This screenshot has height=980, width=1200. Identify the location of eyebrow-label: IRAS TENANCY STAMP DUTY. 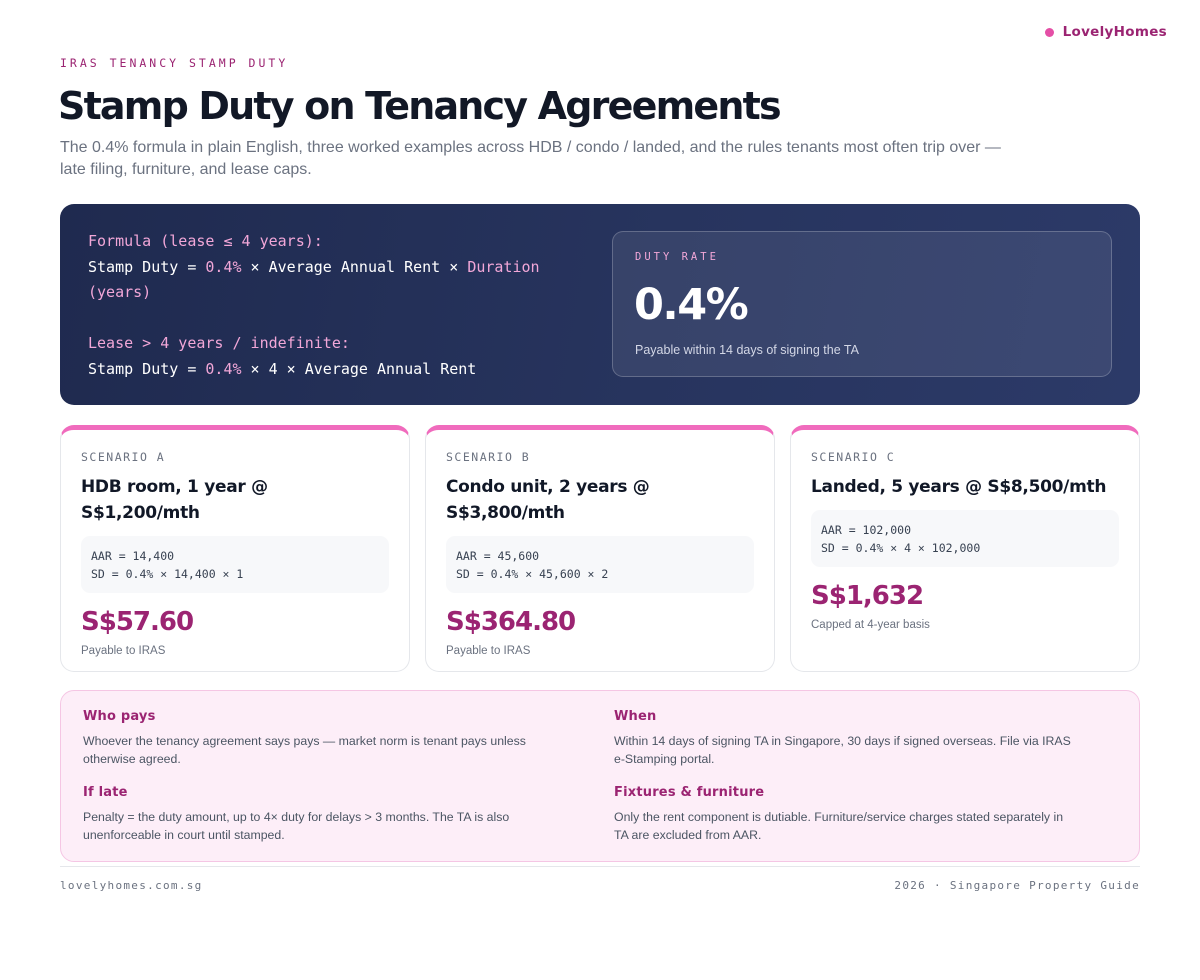
(174, 63).